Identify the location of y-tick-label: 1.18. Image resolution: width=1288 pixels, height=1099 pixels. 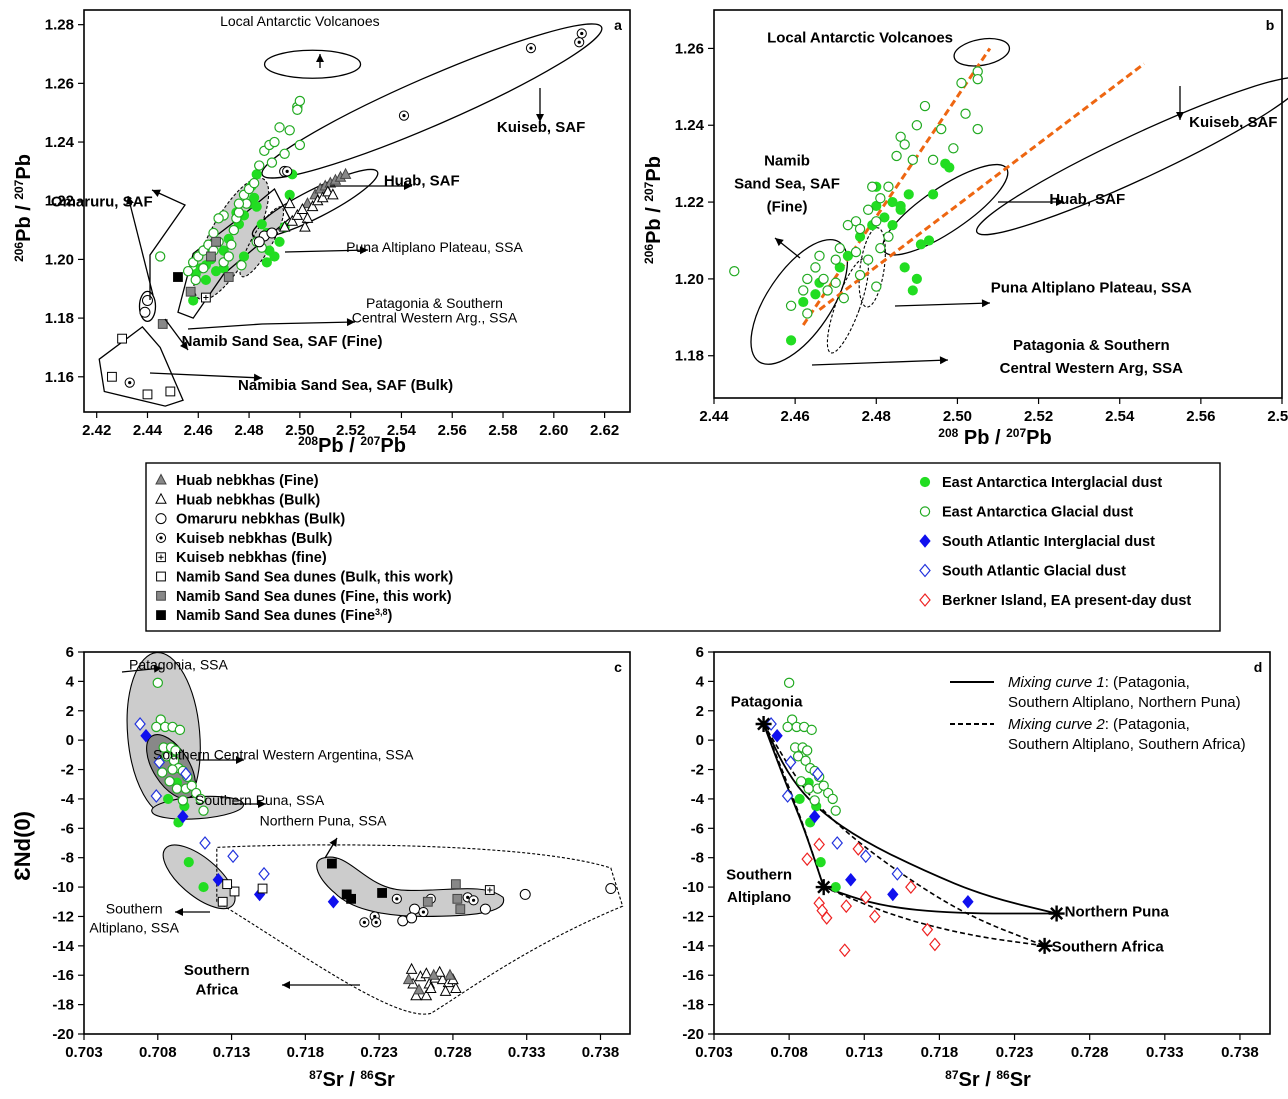
(689, 356).